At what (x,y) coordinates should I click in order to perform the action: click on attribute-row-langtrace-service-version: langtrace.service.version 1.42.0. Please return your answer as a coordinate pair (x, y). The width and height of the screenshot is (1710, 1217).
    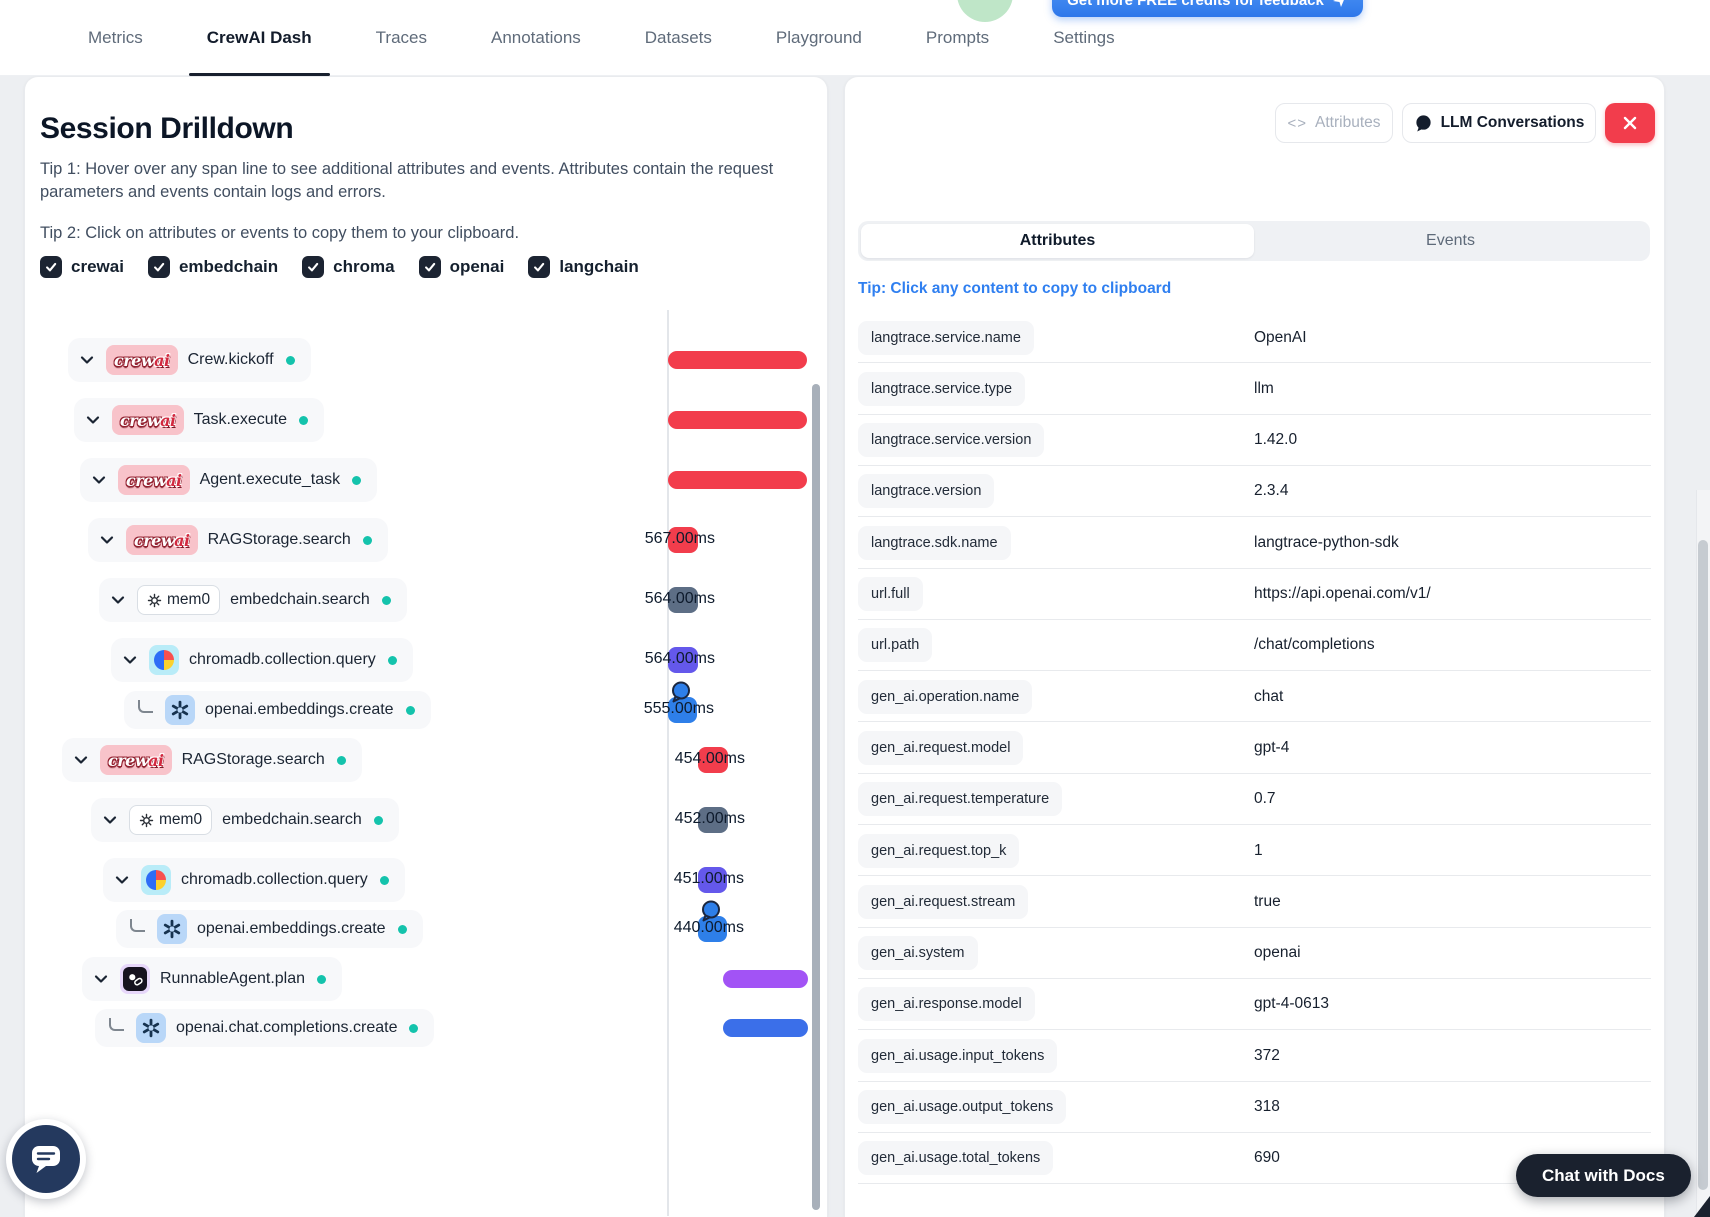
    Looking at the image, I should click on (1254, 440).